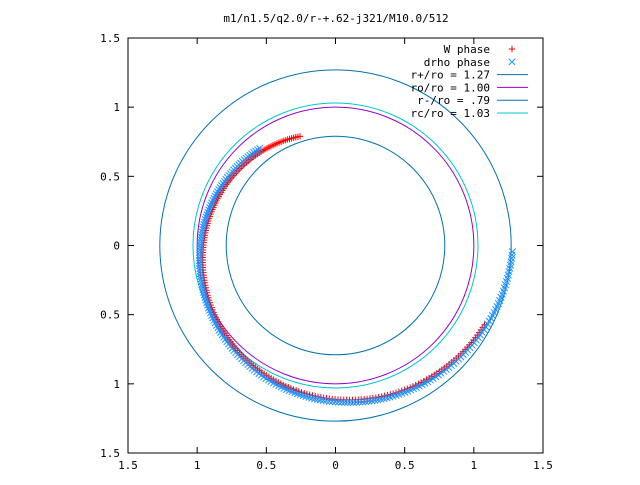 Image resolution: width=640 pixels, height=485 pixels. What do you see at coordinates (450, 75) in the screenshot?
I see `legend-label: r+/ro = 1.27` at bounding box center [450, 75].